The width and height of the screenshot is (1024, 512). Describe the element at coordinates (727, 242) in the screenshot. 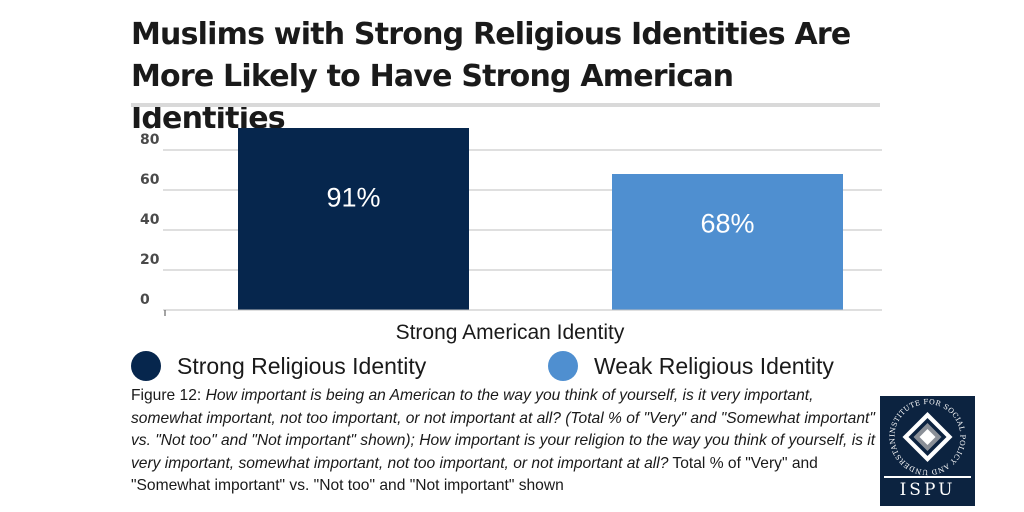

I see `bar-weak-religious` at that location.